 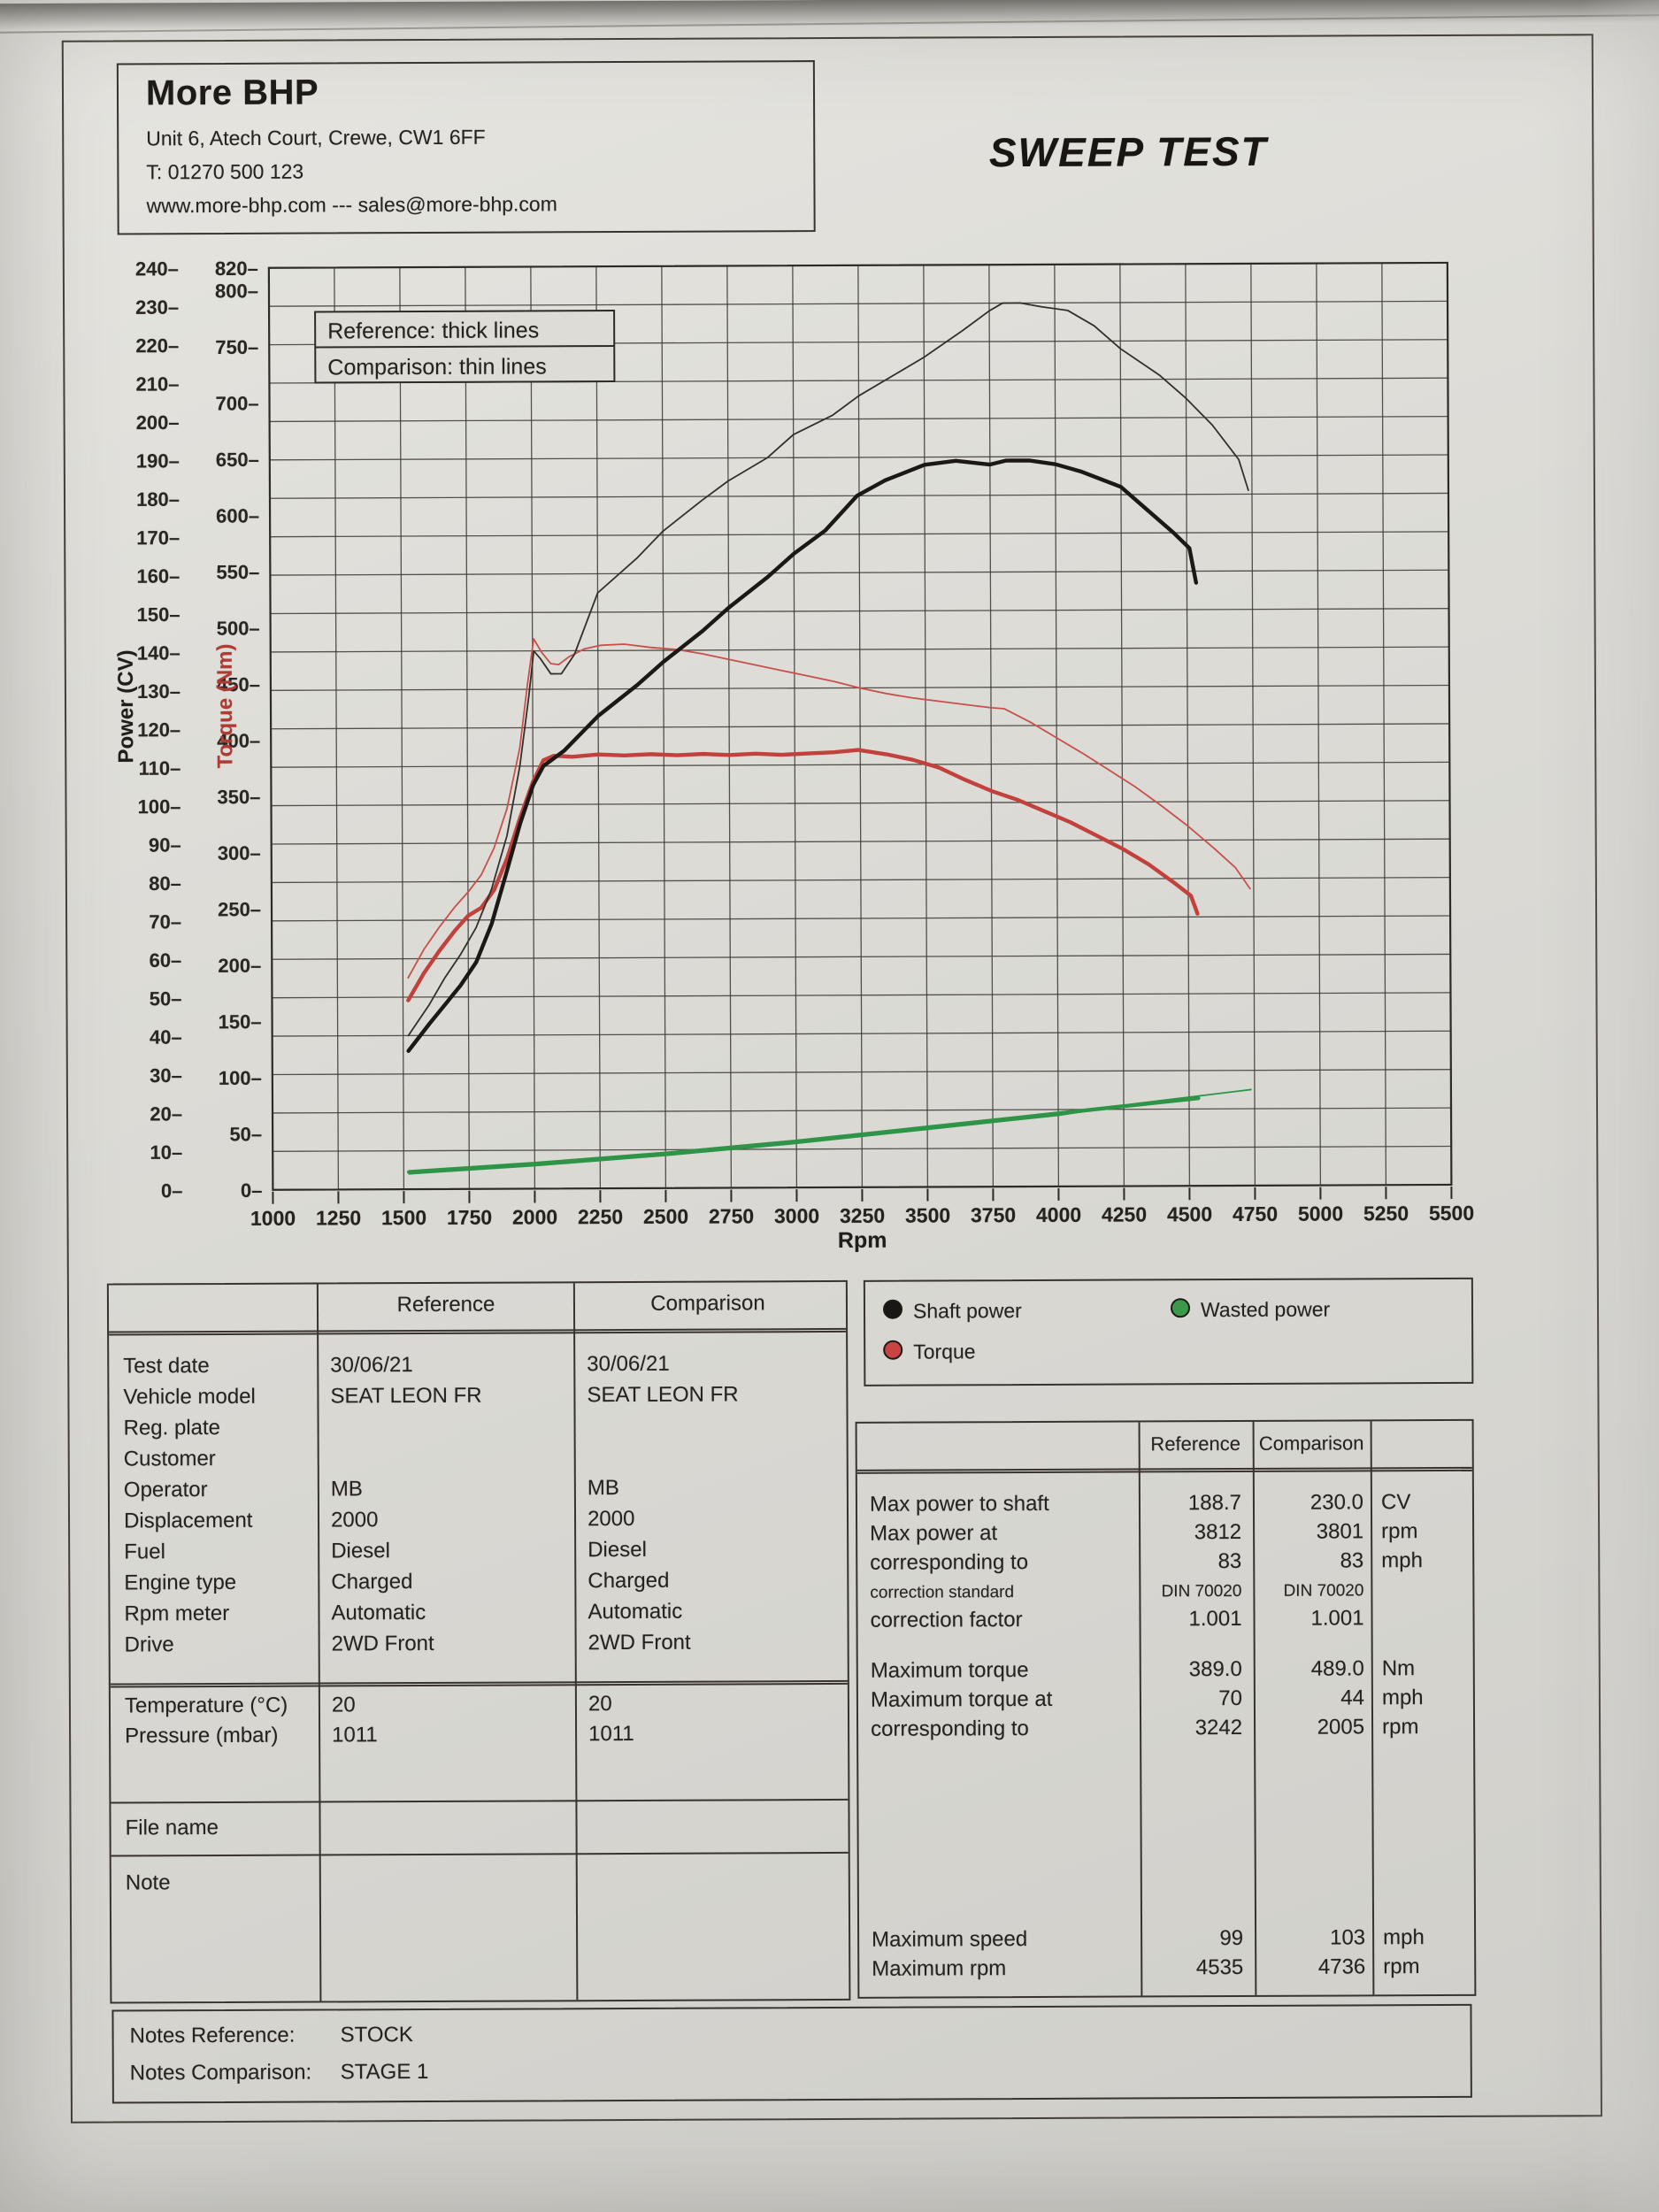 What do you see at coordinates (240, 909) in the screenshot?
I see `torque-tick-label: 250–` at bounding box center [240, 909].